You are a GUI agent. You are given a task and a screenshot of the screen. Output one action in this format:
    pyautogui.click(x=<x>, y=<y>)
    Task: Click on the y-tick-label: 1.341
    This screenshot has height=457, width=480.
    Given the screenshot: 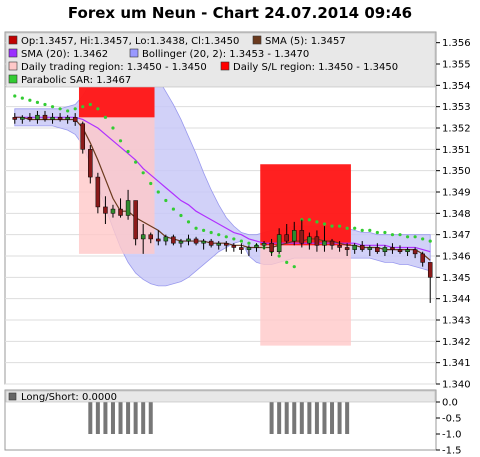 What is the action you would take?
    pyautogui.click(x=456, y=363)
    